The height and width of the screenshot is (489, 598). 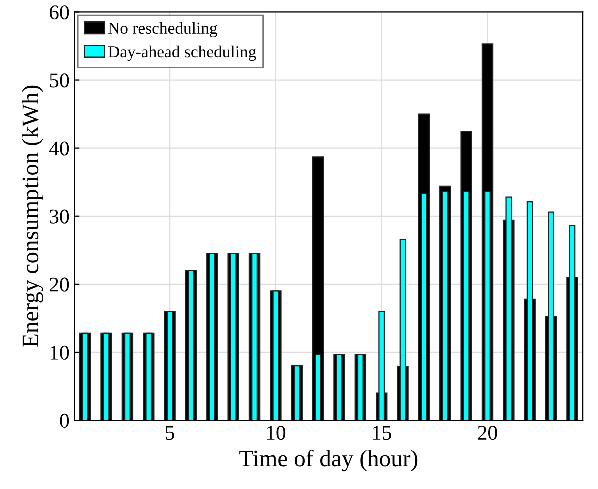 I want to click on y-tick-label: 50, so click(x=60, y=81).